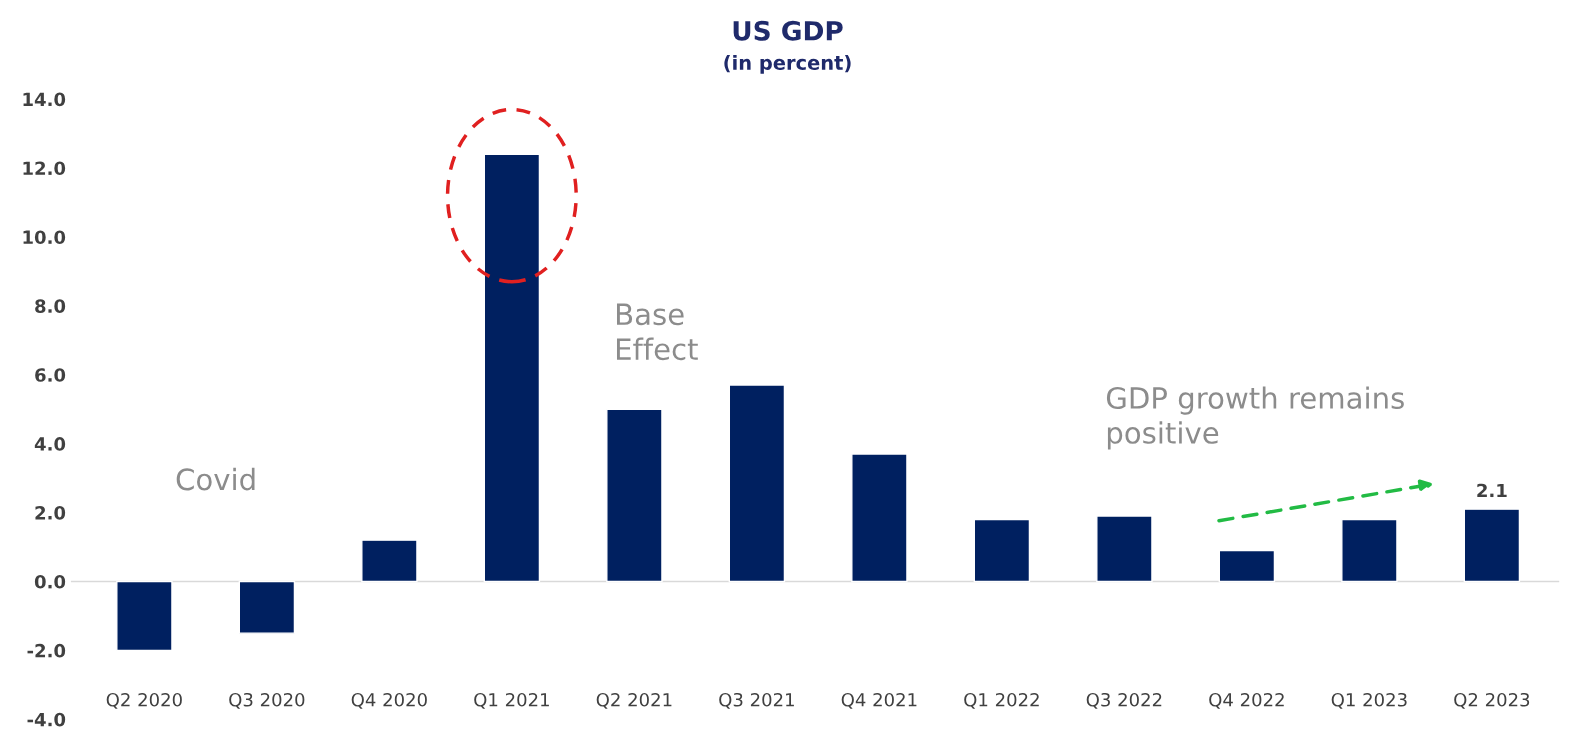 The image size is (1575, 734). I want to click on x-tick-label: Q3 2022, so click(1124, 700).